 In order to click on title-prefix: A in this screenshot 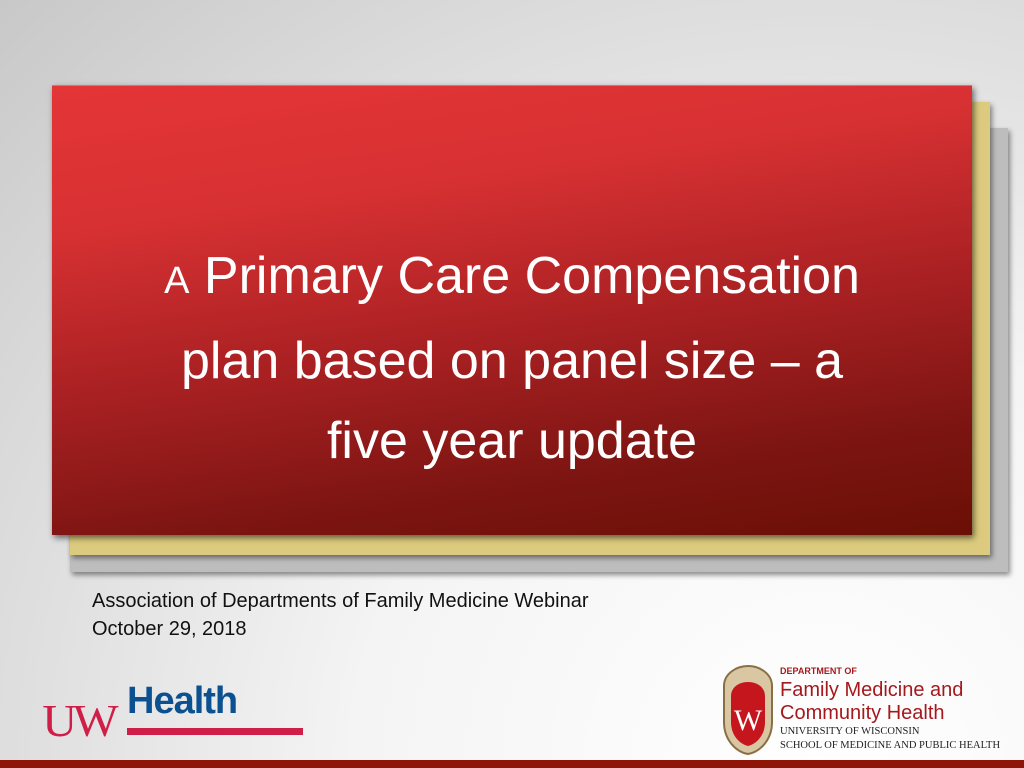, I will do `click(177, 281)`.